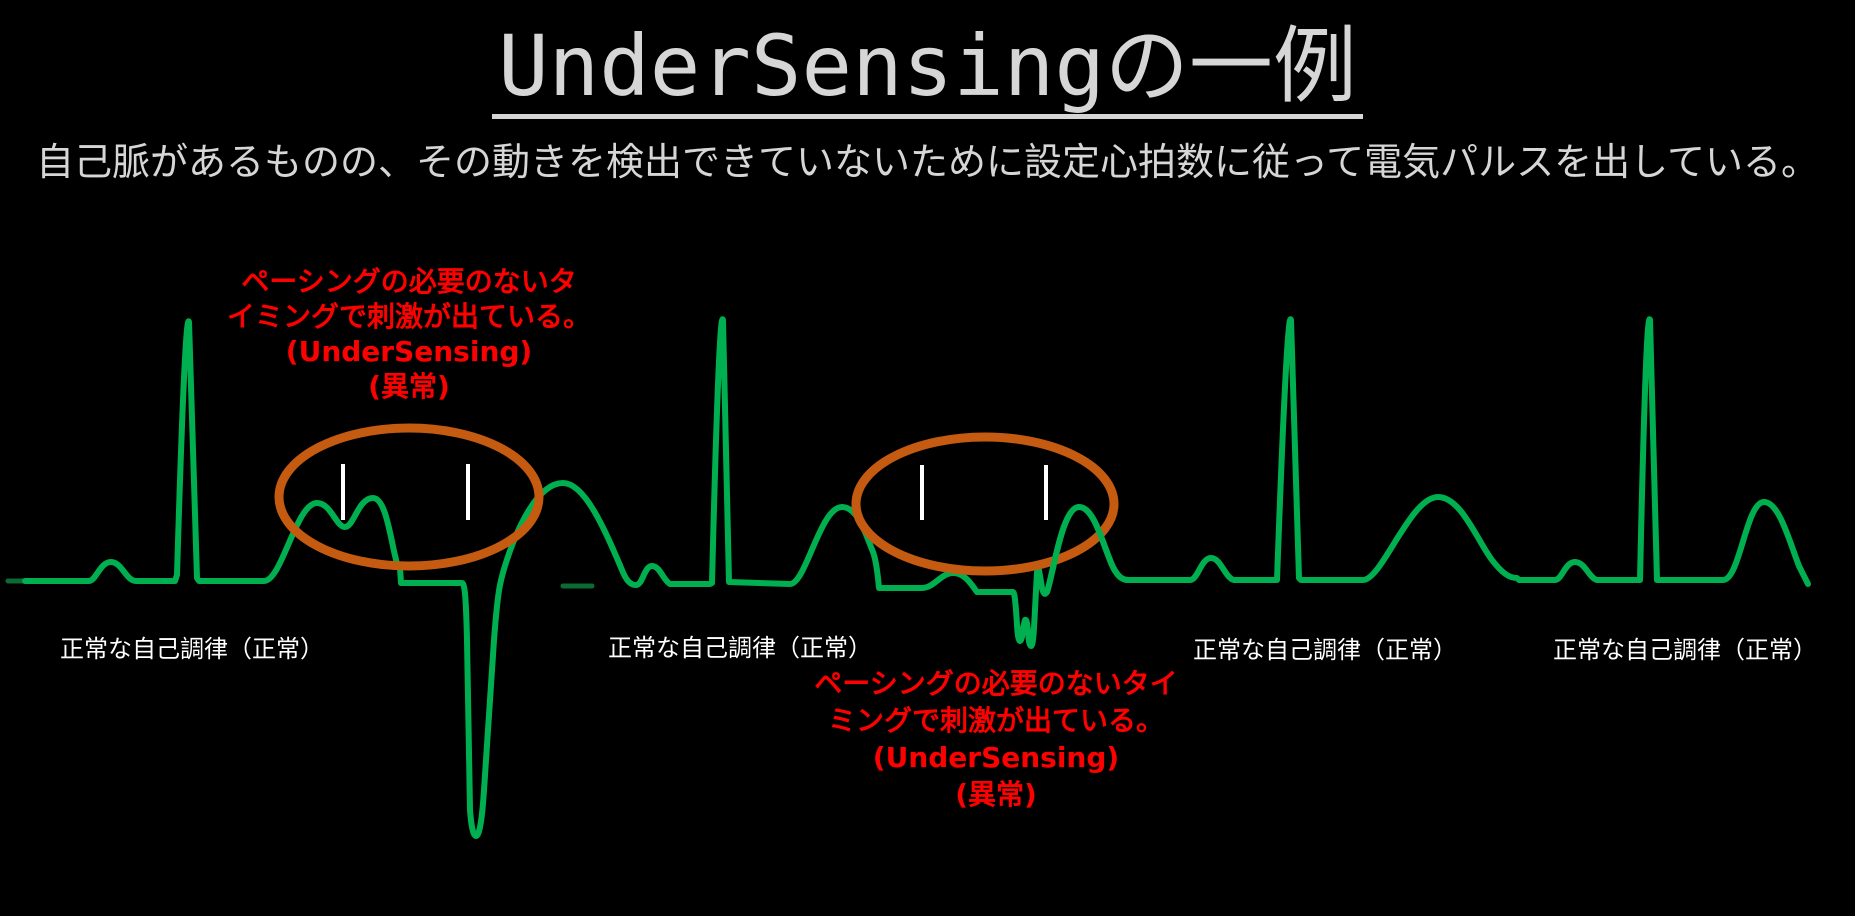 This screenshot has height=916, width=1855. Describe the element at coordinates (409, 351) in the screenshot. I see `annotation-1-line-3: (UnderSensing)` at that location.